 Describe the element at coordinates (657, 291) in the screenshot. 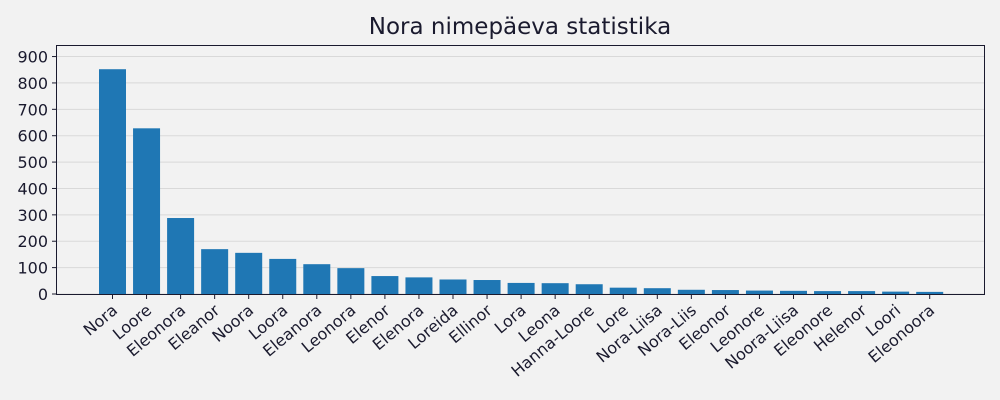

I see `bar-nora-liisa` at that location.